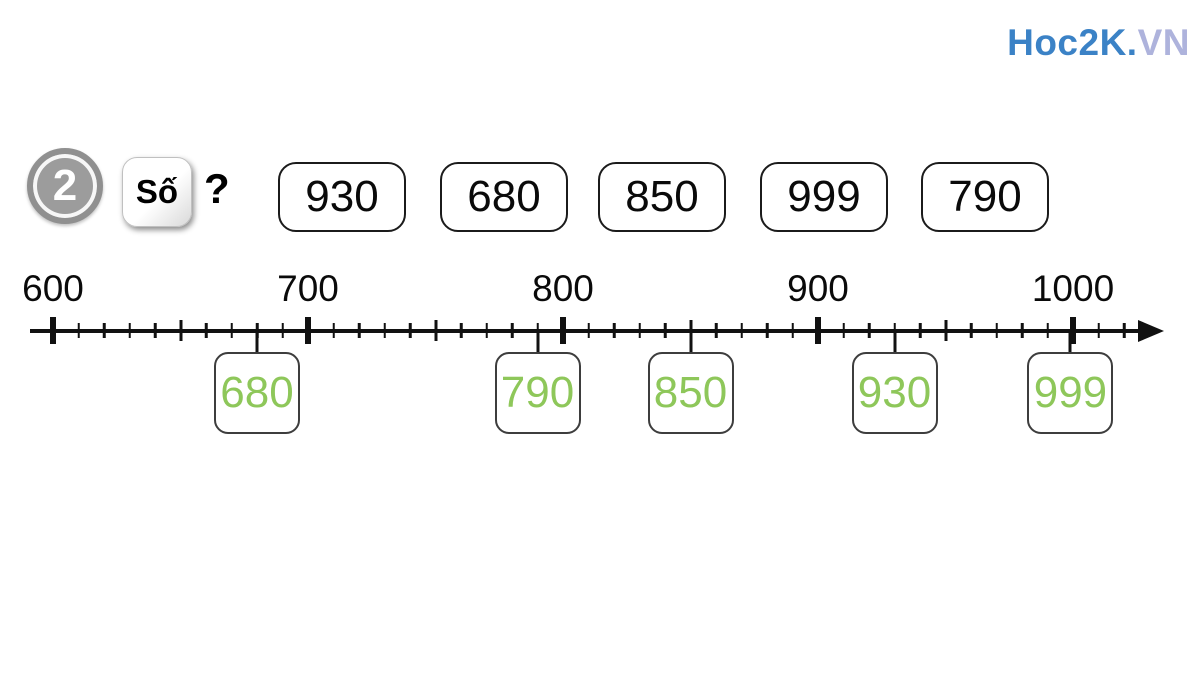 The image size is (1200, 675). Describe the element at coordinates (217, 188) in the screenshot. I see `question-mark: ?` at that location.